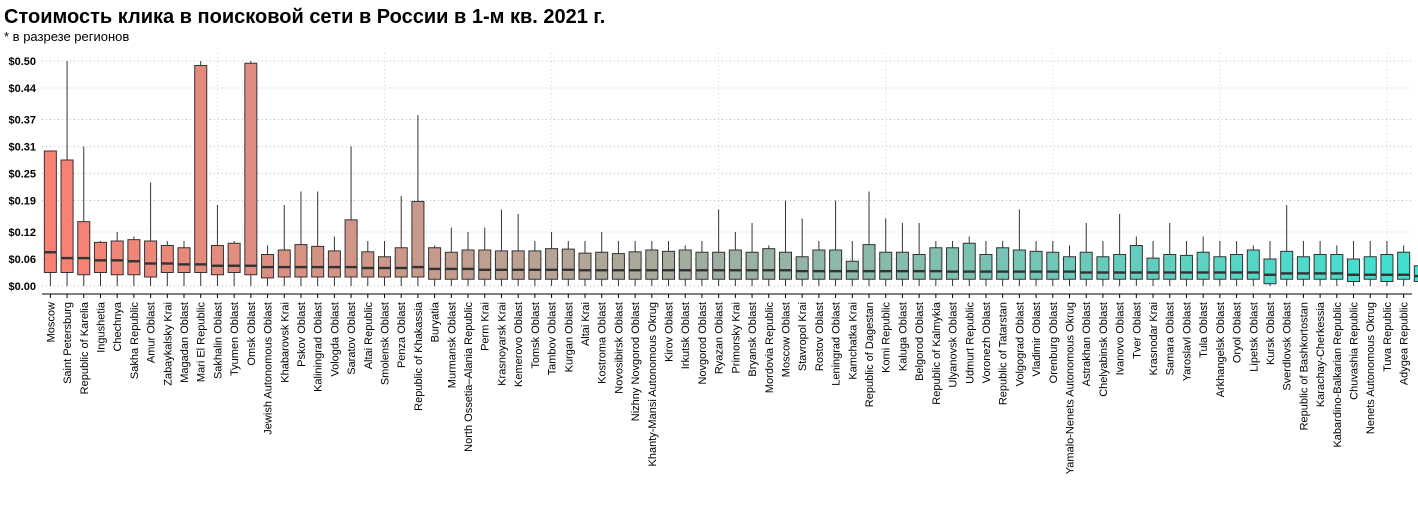 The width and height of the screenshot is (1418, 515). I want to click on x-tick-label: Sverdlovsk Oblast, so click(1288, 346).